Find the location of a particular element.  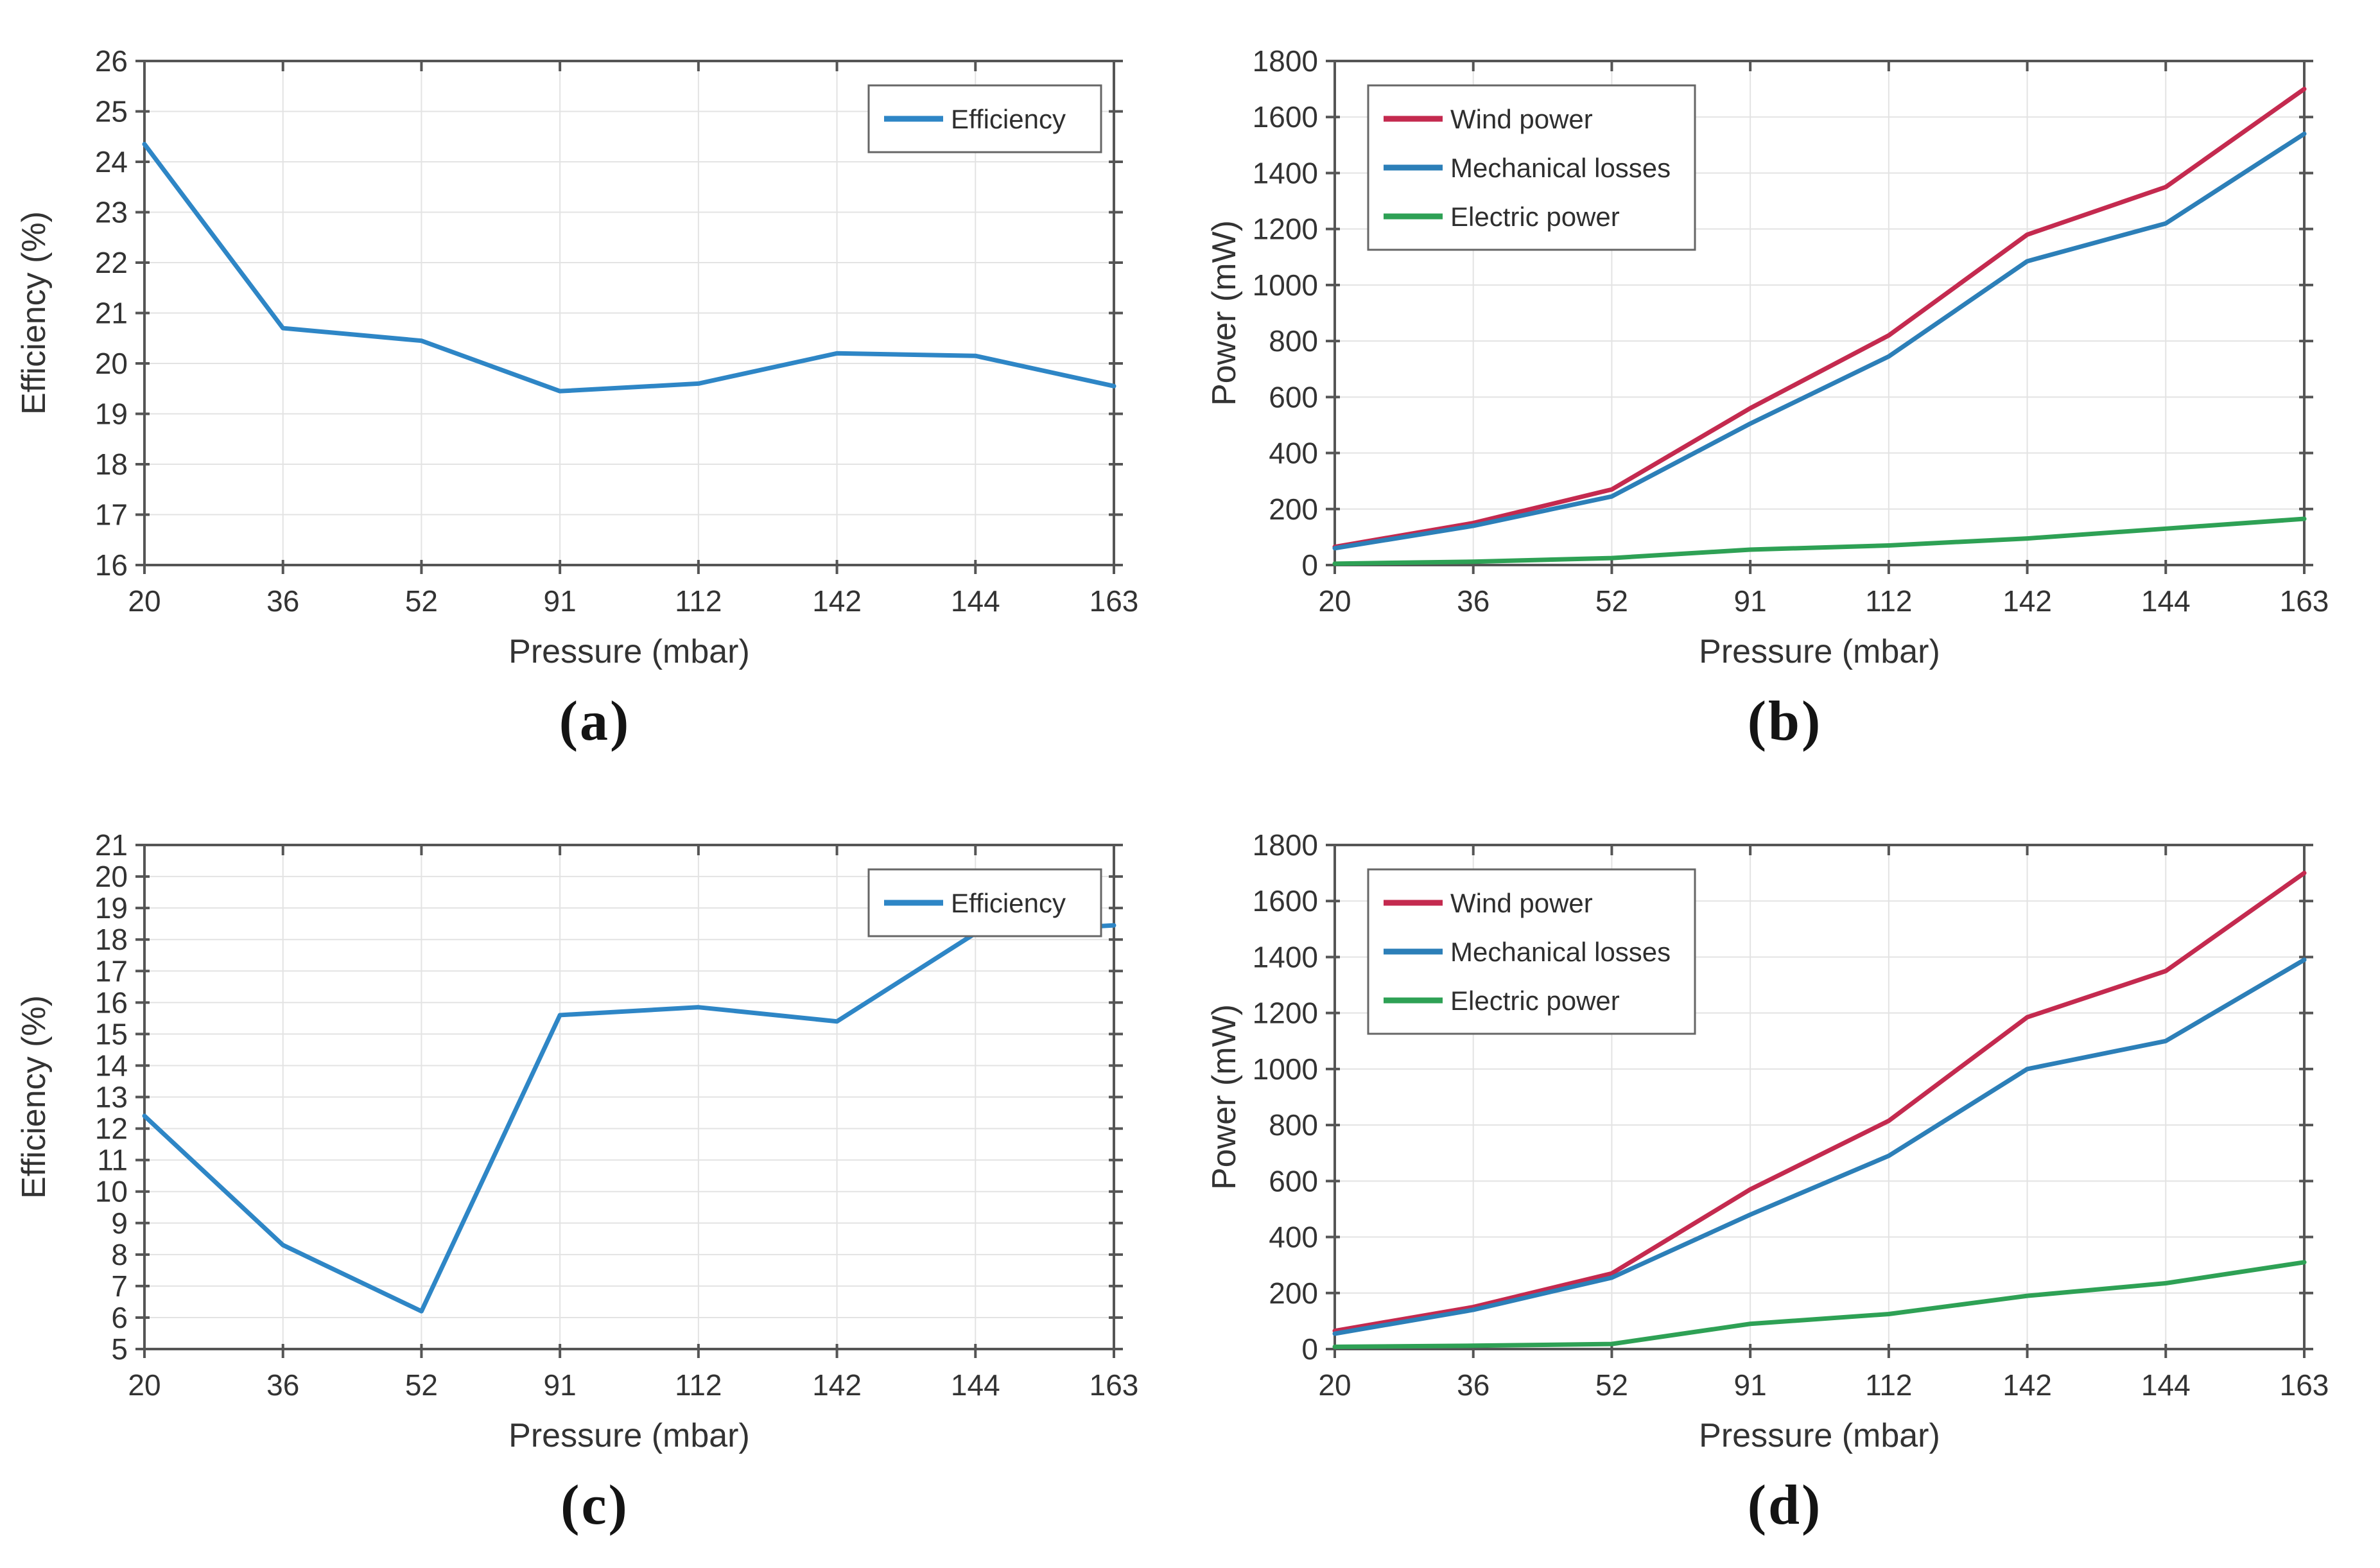

y-tick-label: 13 is located at coordinates (111, 1097).